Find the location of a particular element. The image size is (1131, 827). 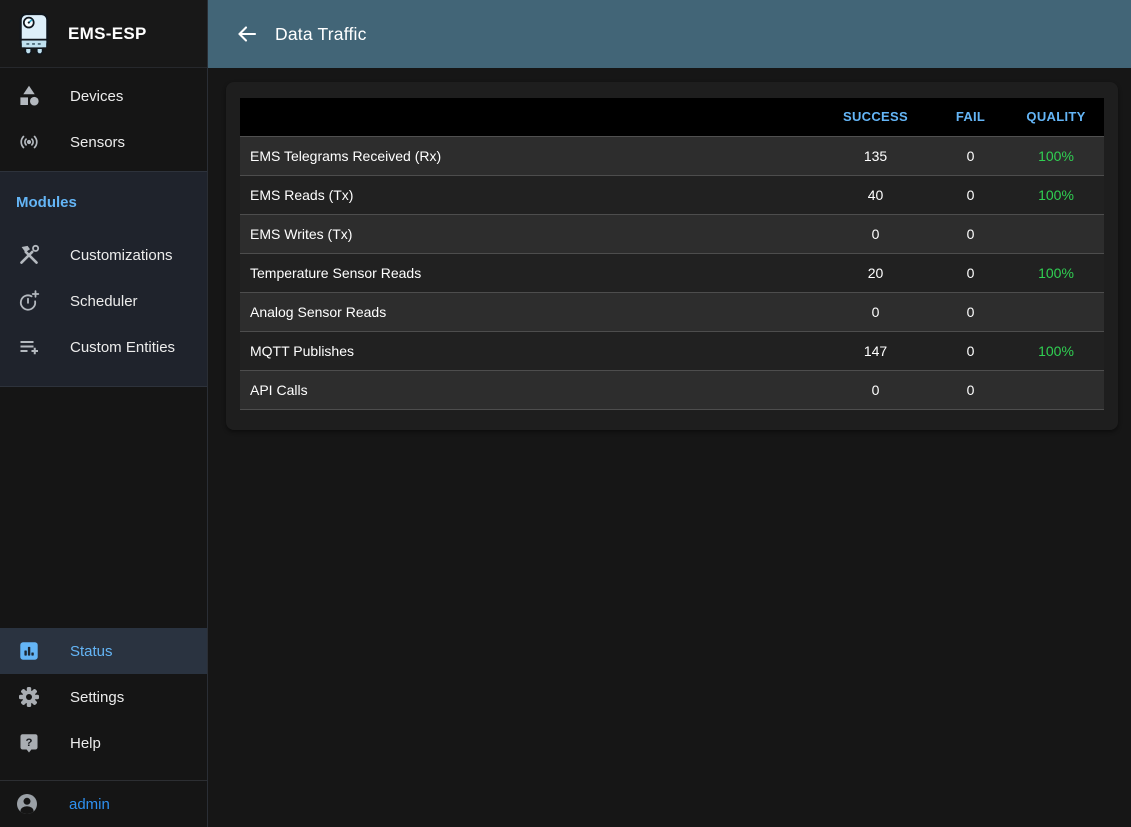

success-cell: 147 is located at coordinates (875, 350).